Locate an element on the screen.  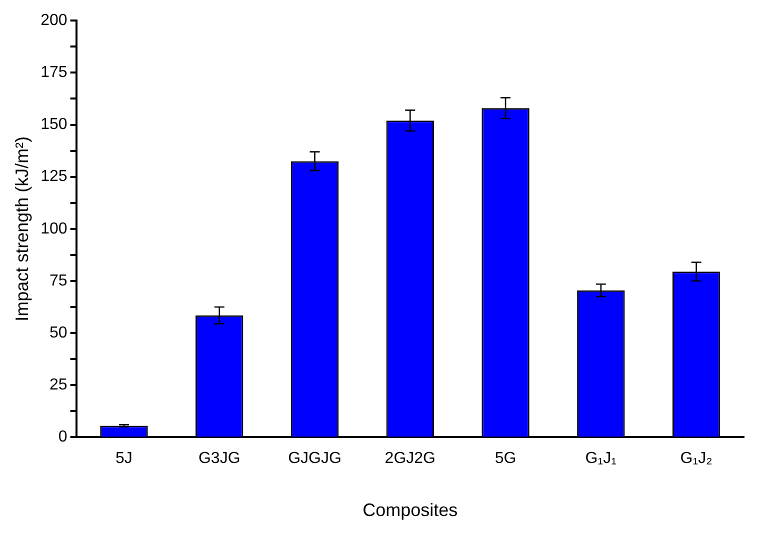
y-tick-label: 125 is located at coordinates (54, 177).